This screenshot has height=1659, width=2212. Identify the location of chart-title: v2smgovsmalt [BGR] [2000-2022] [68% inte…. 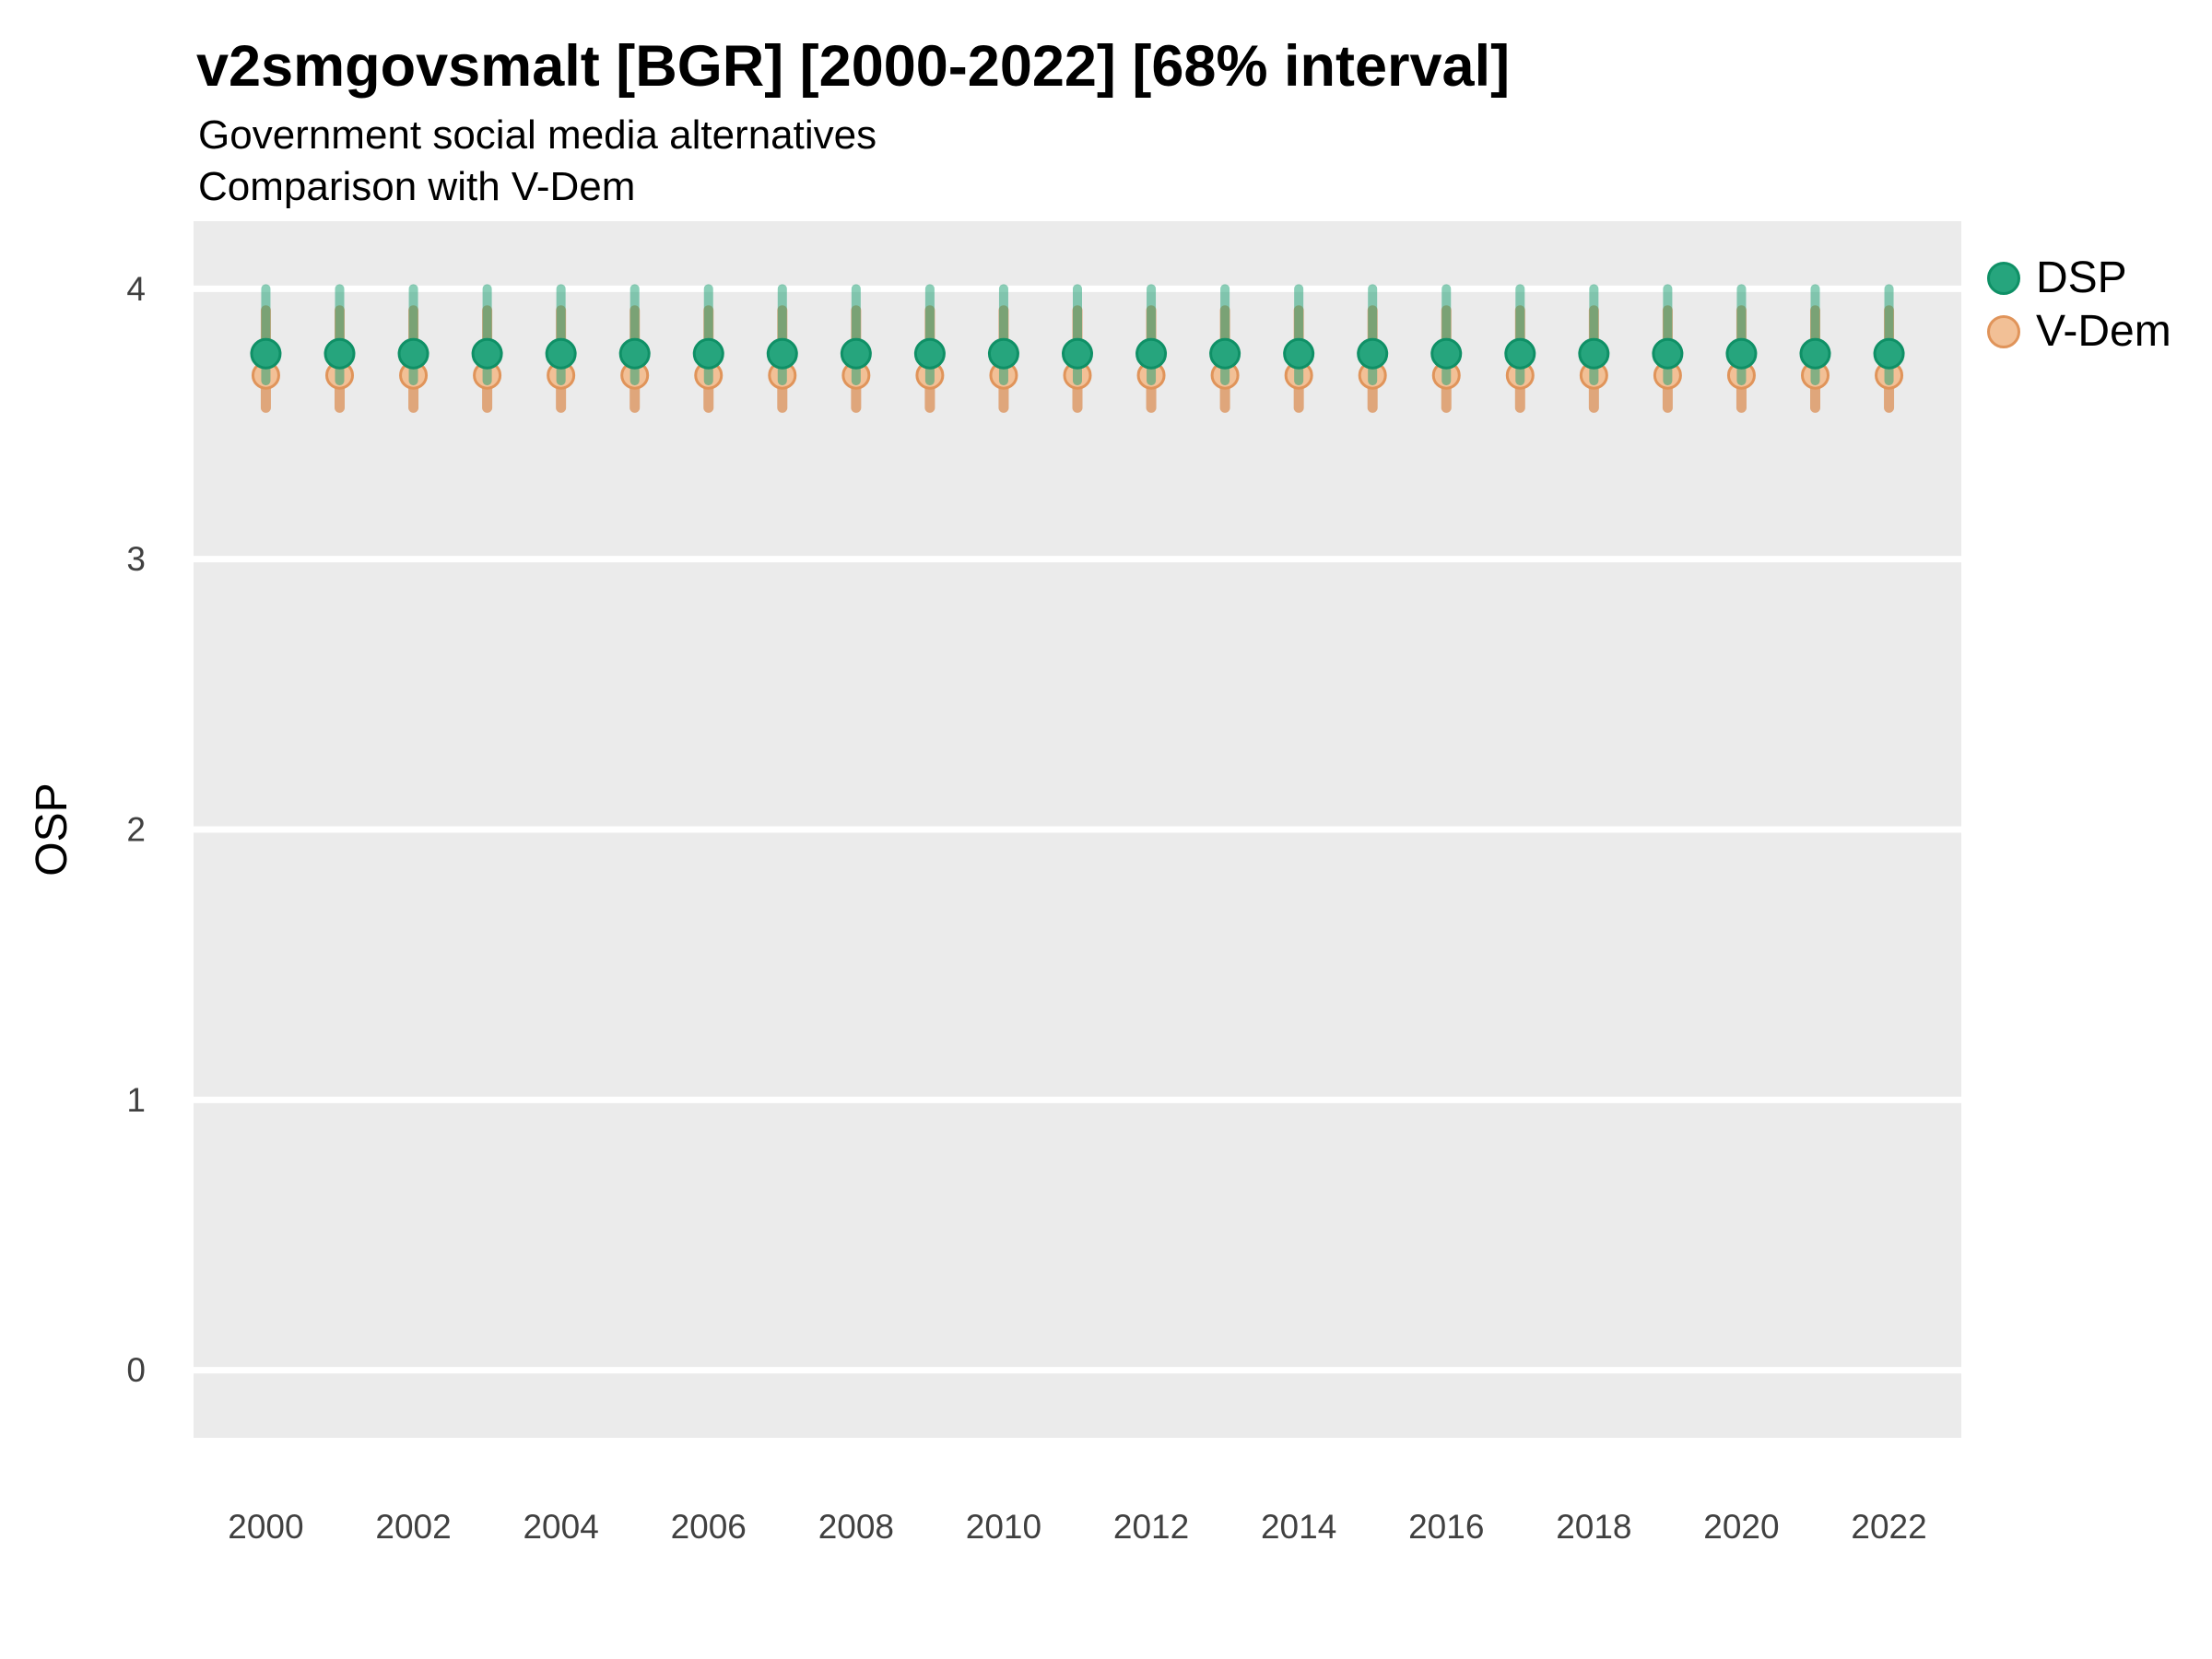
(853, 66).